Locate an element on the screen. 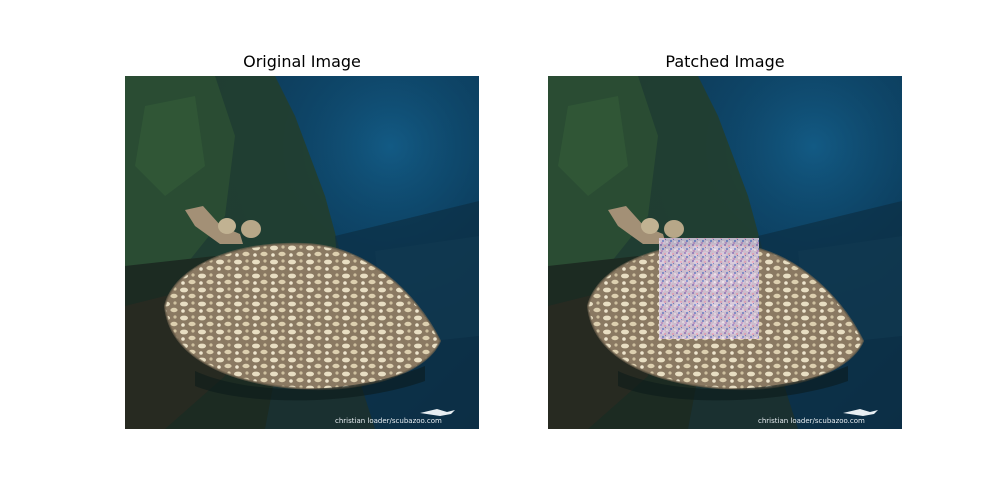 The image size is (1000, 500). patched-image-title: Patched Image is located at coordinates (725, 61).